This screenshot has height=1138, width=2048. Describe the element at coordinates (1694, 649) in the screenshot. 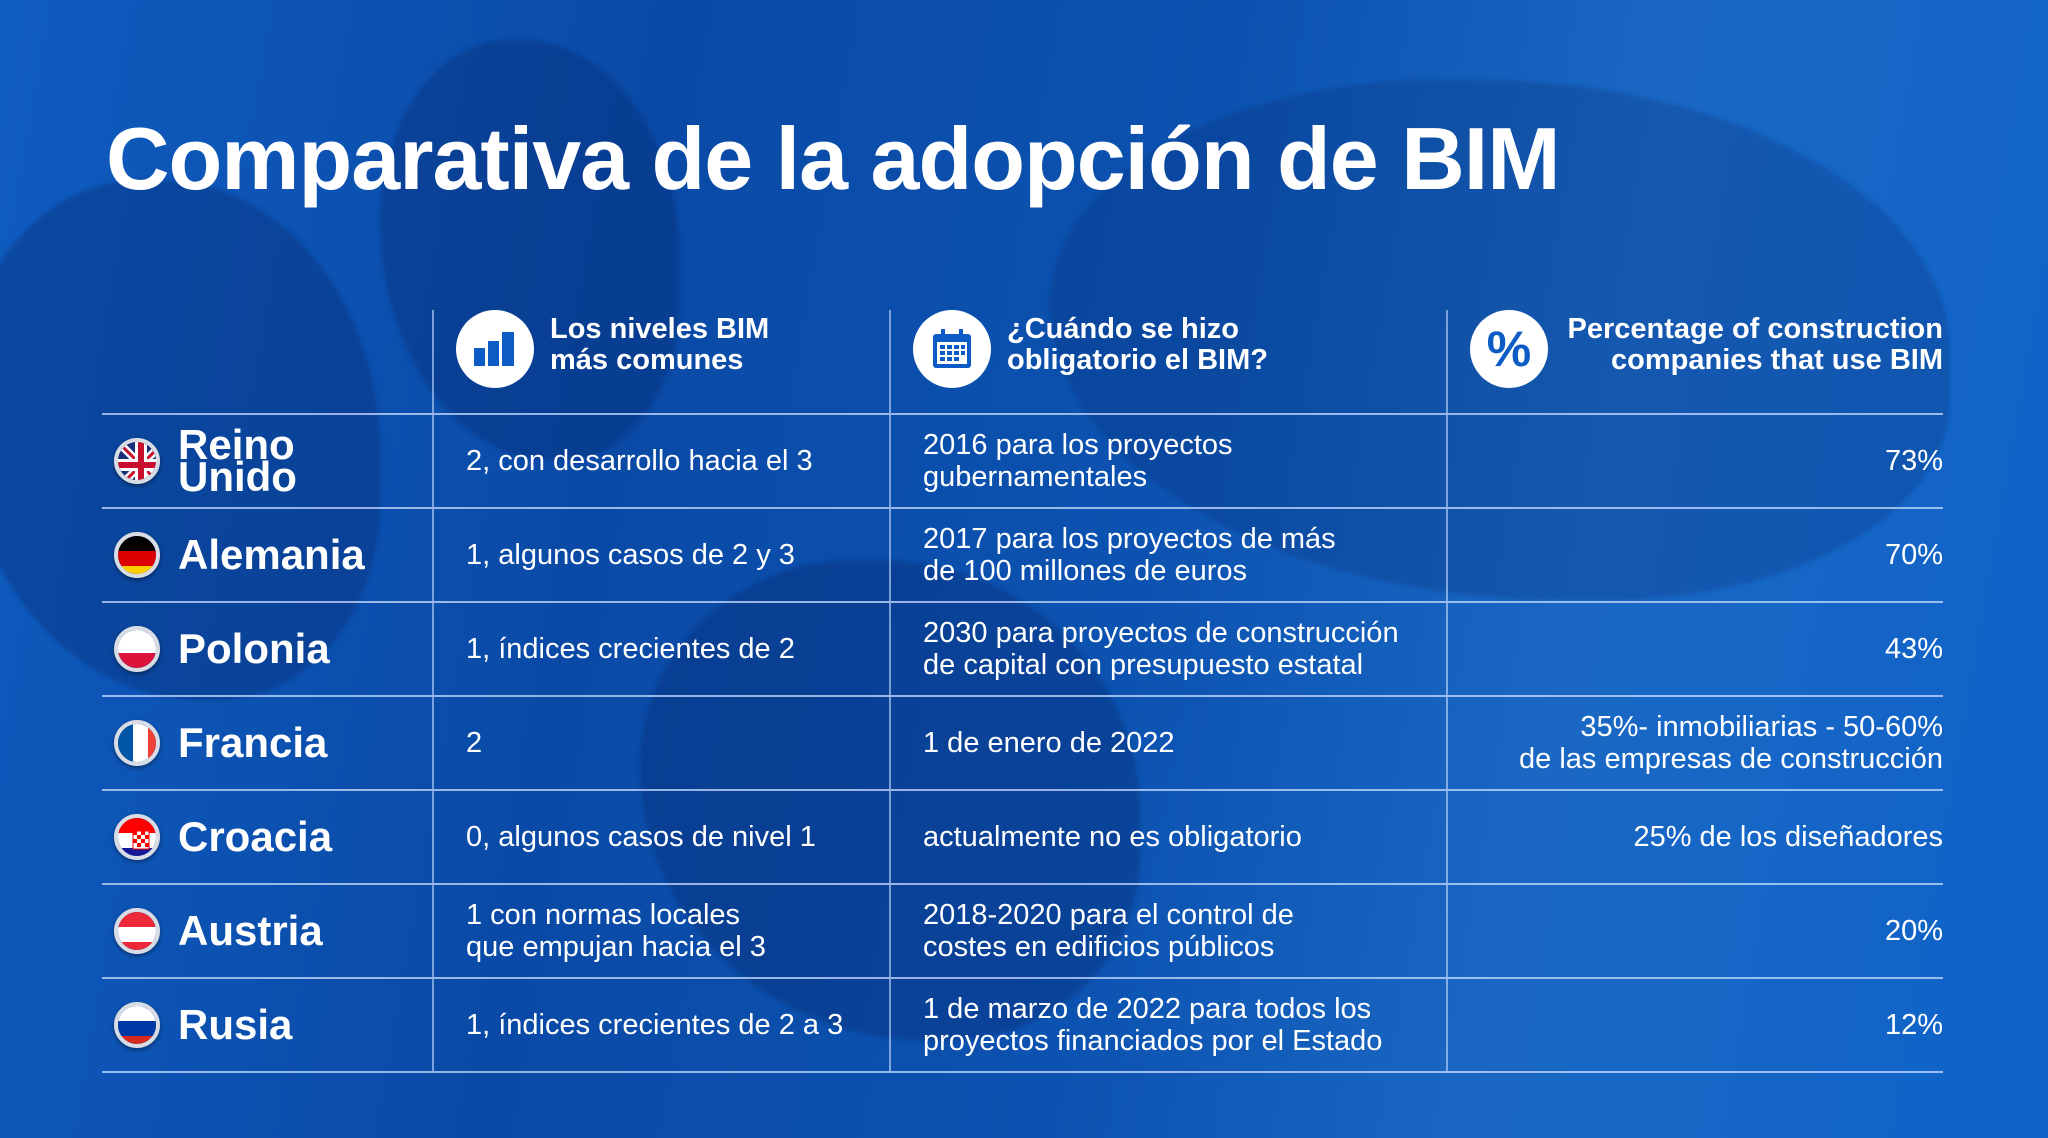

I see `percent-cell: 43%` at that location.